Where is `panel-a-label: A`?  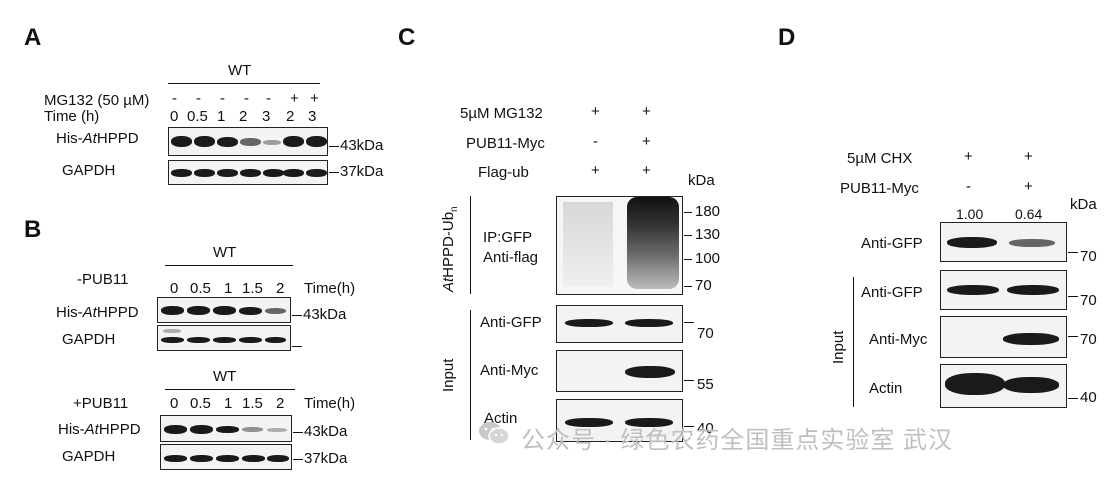 panel-a-label: A is located at coordinates (33, 37).